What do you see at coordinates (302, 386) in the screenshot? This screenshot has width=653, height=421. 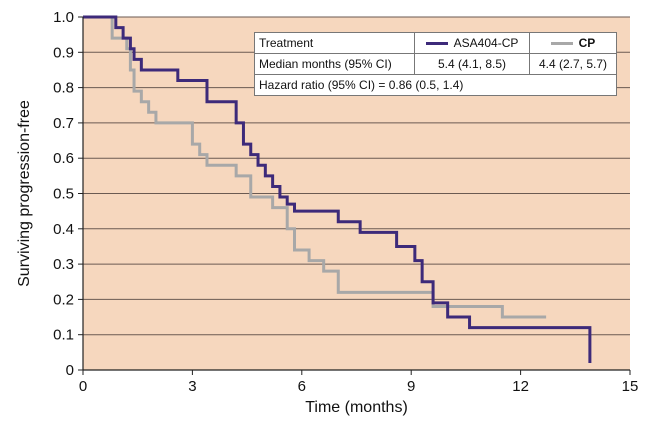 I see `x-tick-label: 6` at bounding box center [302, 386].